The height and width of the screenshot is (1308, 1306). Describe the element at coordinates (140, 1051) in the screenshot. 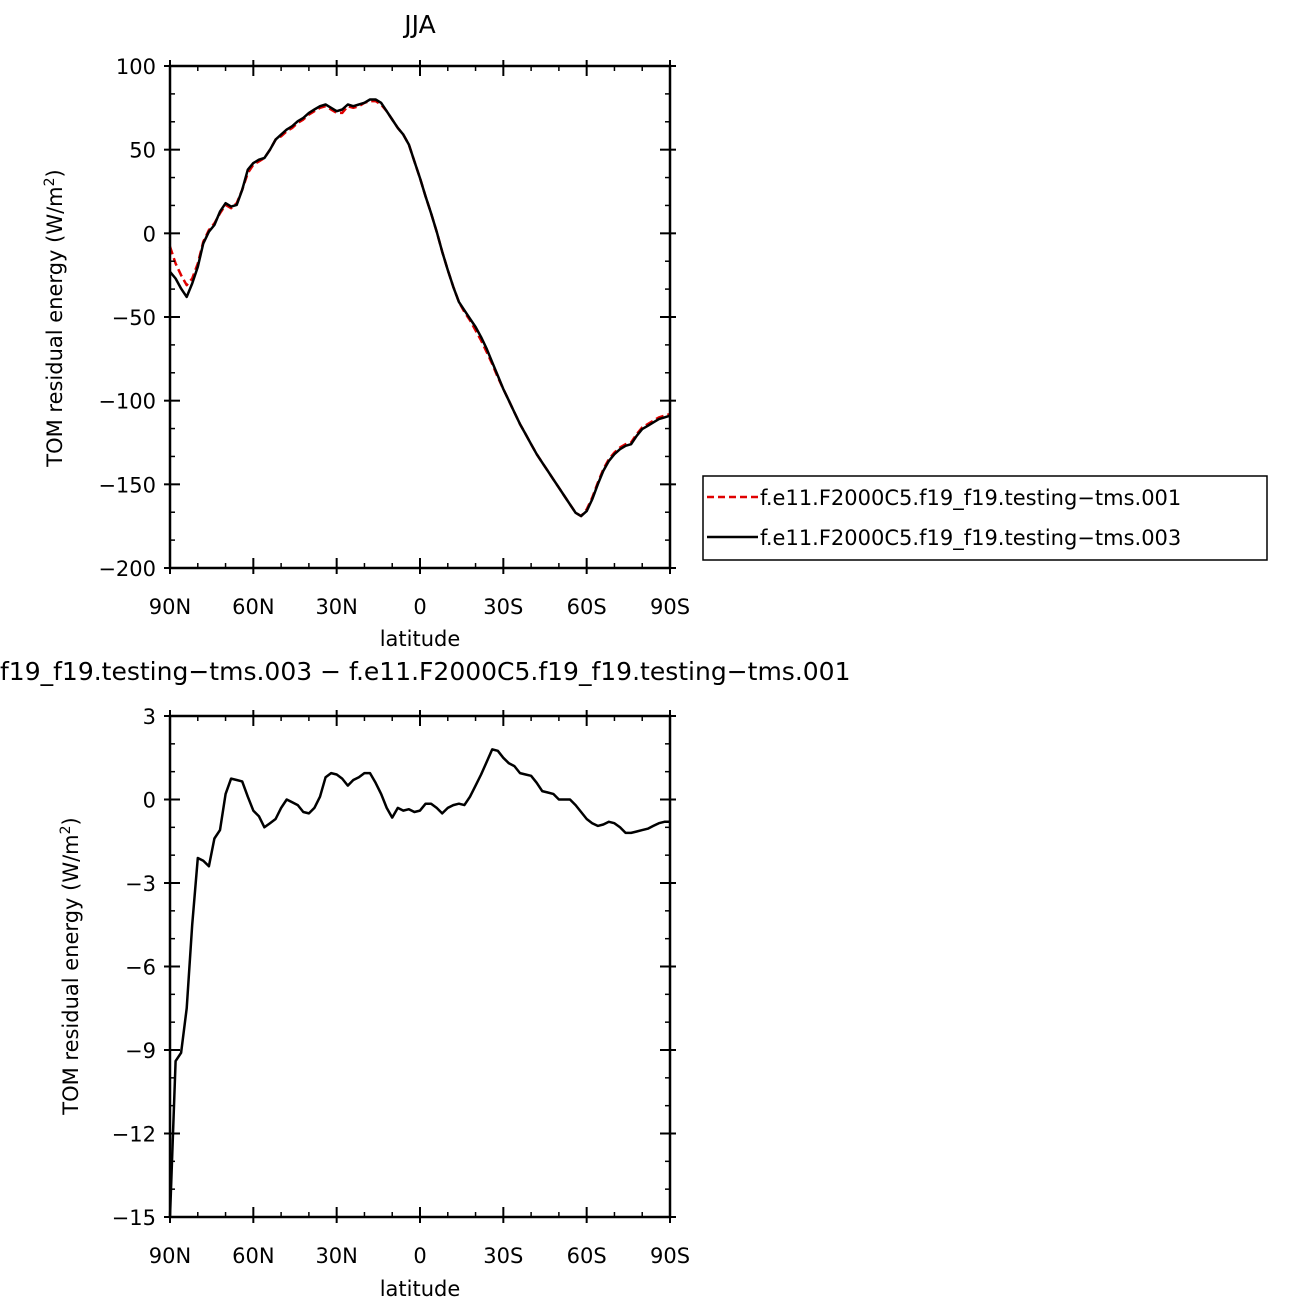

I see `bottom-y-tick-label: −9` at that location.